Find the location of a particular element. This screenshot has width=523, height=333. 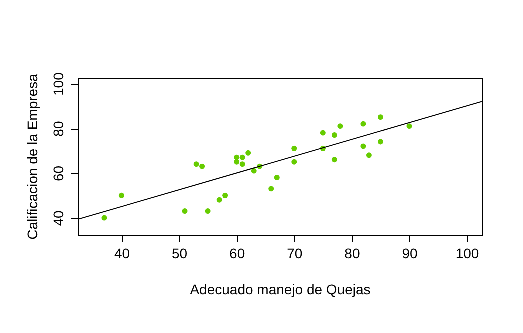

y-axis-title: Calificacion de la Empresa is located at coordinates (32, 157).